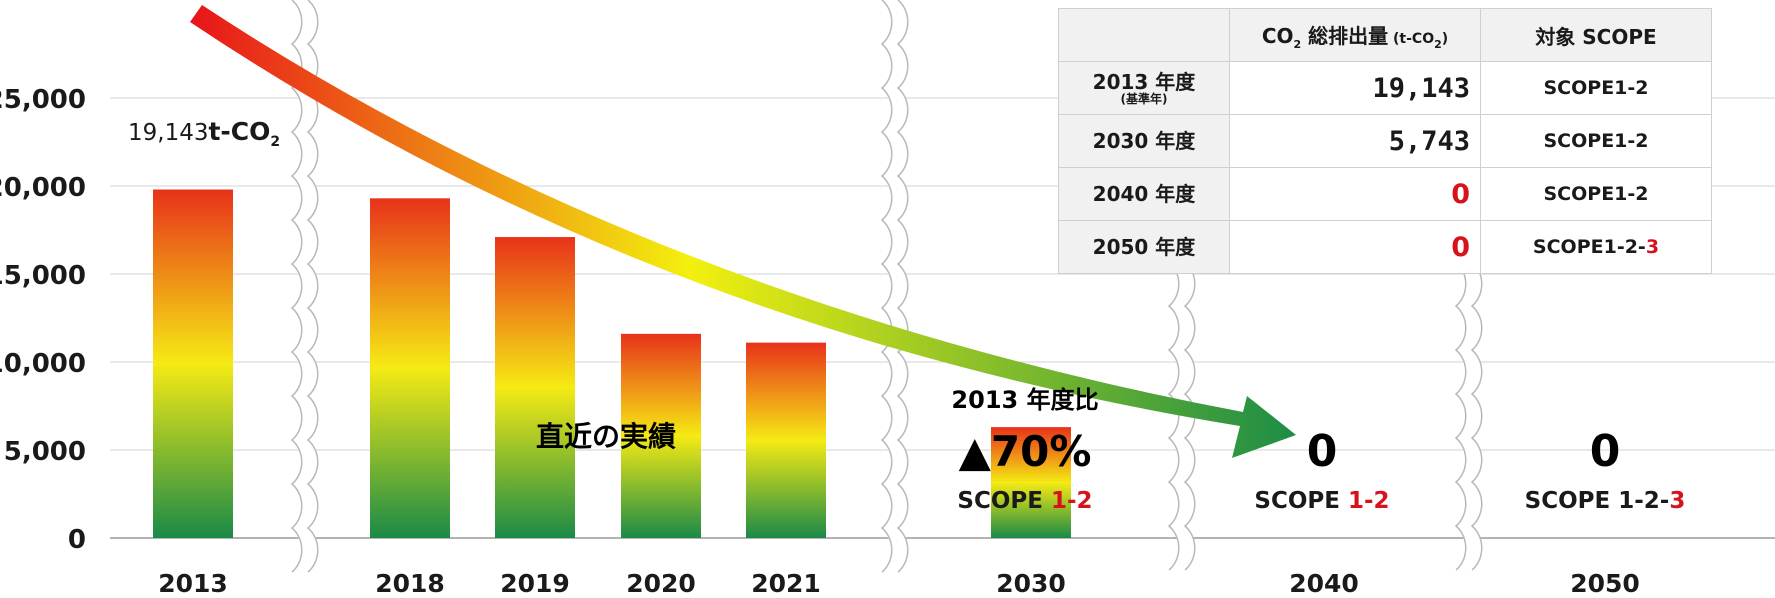 The image size is (1775, 598). What do you see at coordinates (45, 452) in the screenshot?
I see `y-tick-label: 5,000` at bounding box center [45, 452].